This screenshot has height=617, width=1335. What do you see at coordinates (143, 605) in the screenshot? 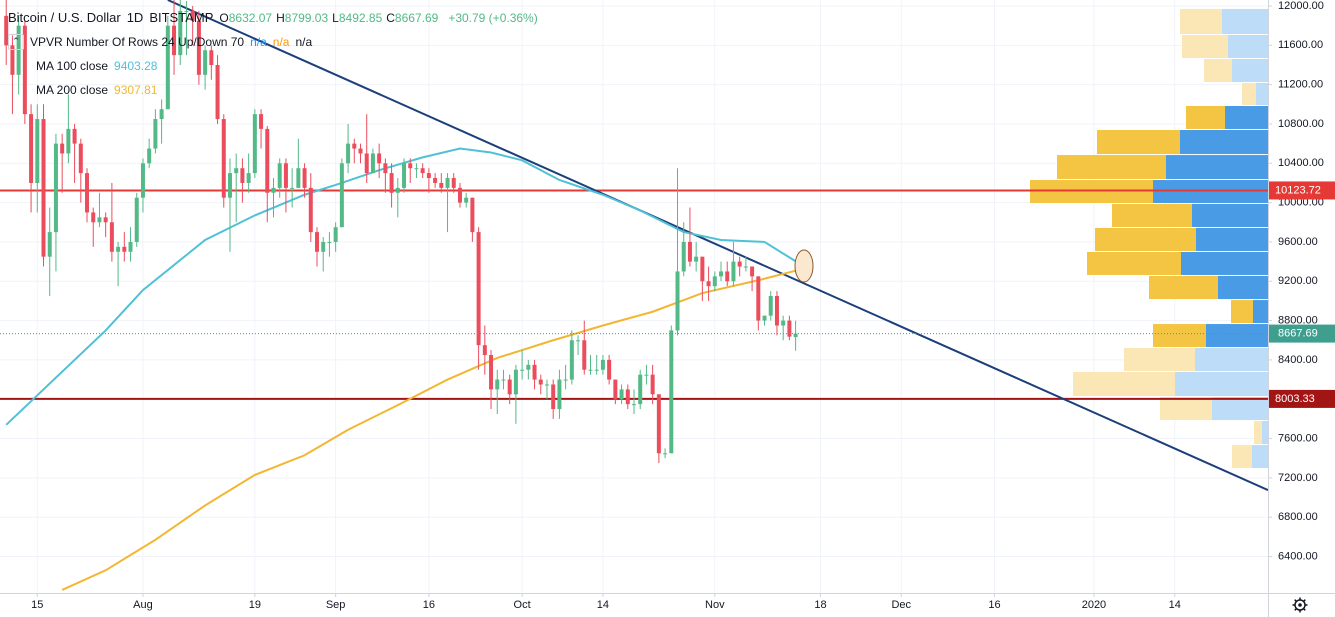
I see `x-tick-label: Aug` at bounding box center [143, 605].